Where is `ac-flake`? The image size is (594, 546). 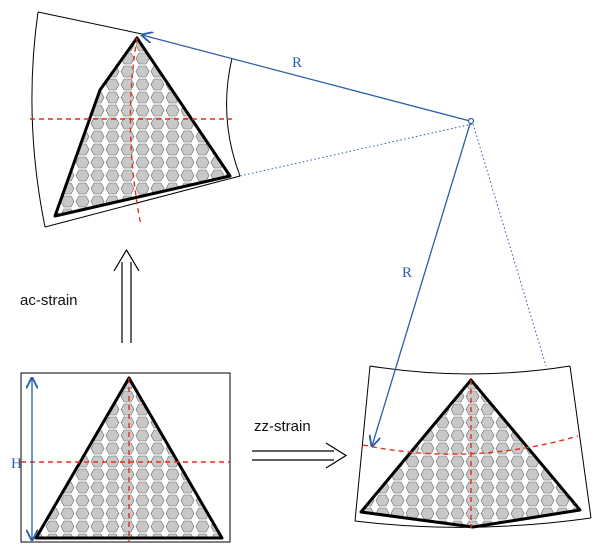
ac-flake is located at coordinates (142, 127).